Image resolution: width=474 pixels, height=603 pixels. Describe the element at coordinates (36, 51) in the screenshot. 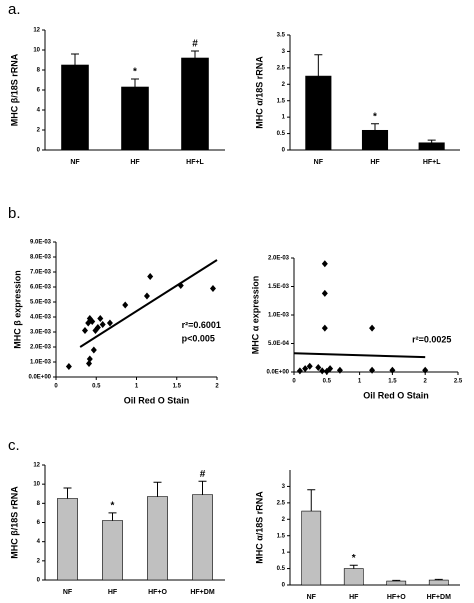

I see `y-tick-label: 10` at that location.